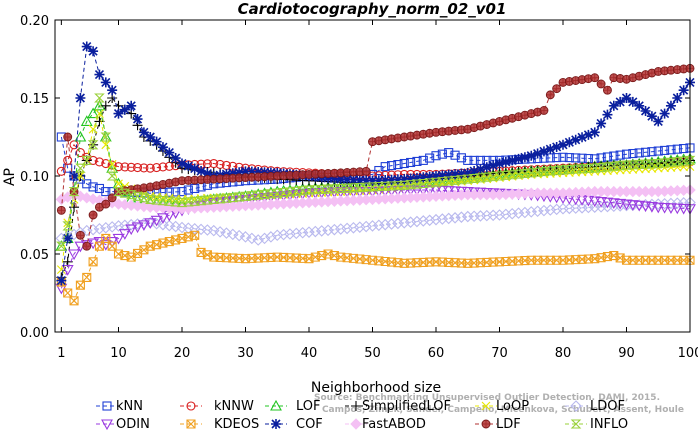 The width and height of the screenshot is (698, 434). What do you see at coordinates (245, 353) in the screenshot?
I see `x-tick-label: 30` at bounding box center [245, 353].